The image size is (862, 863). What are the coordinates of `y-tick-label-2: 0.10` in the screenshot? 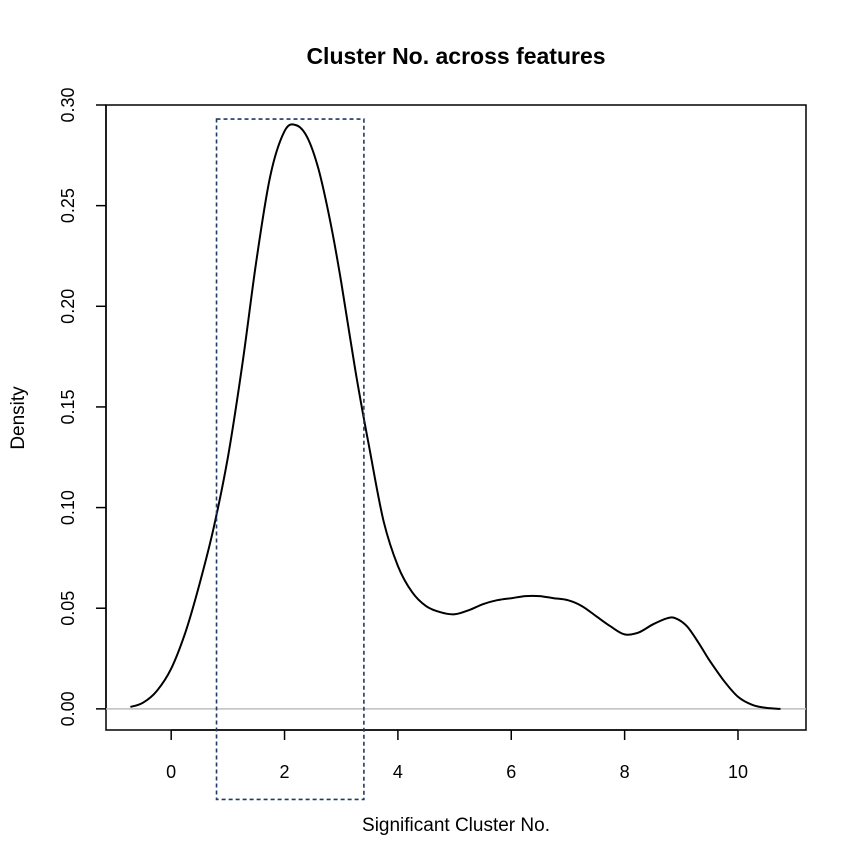 It's located at (68, 507).